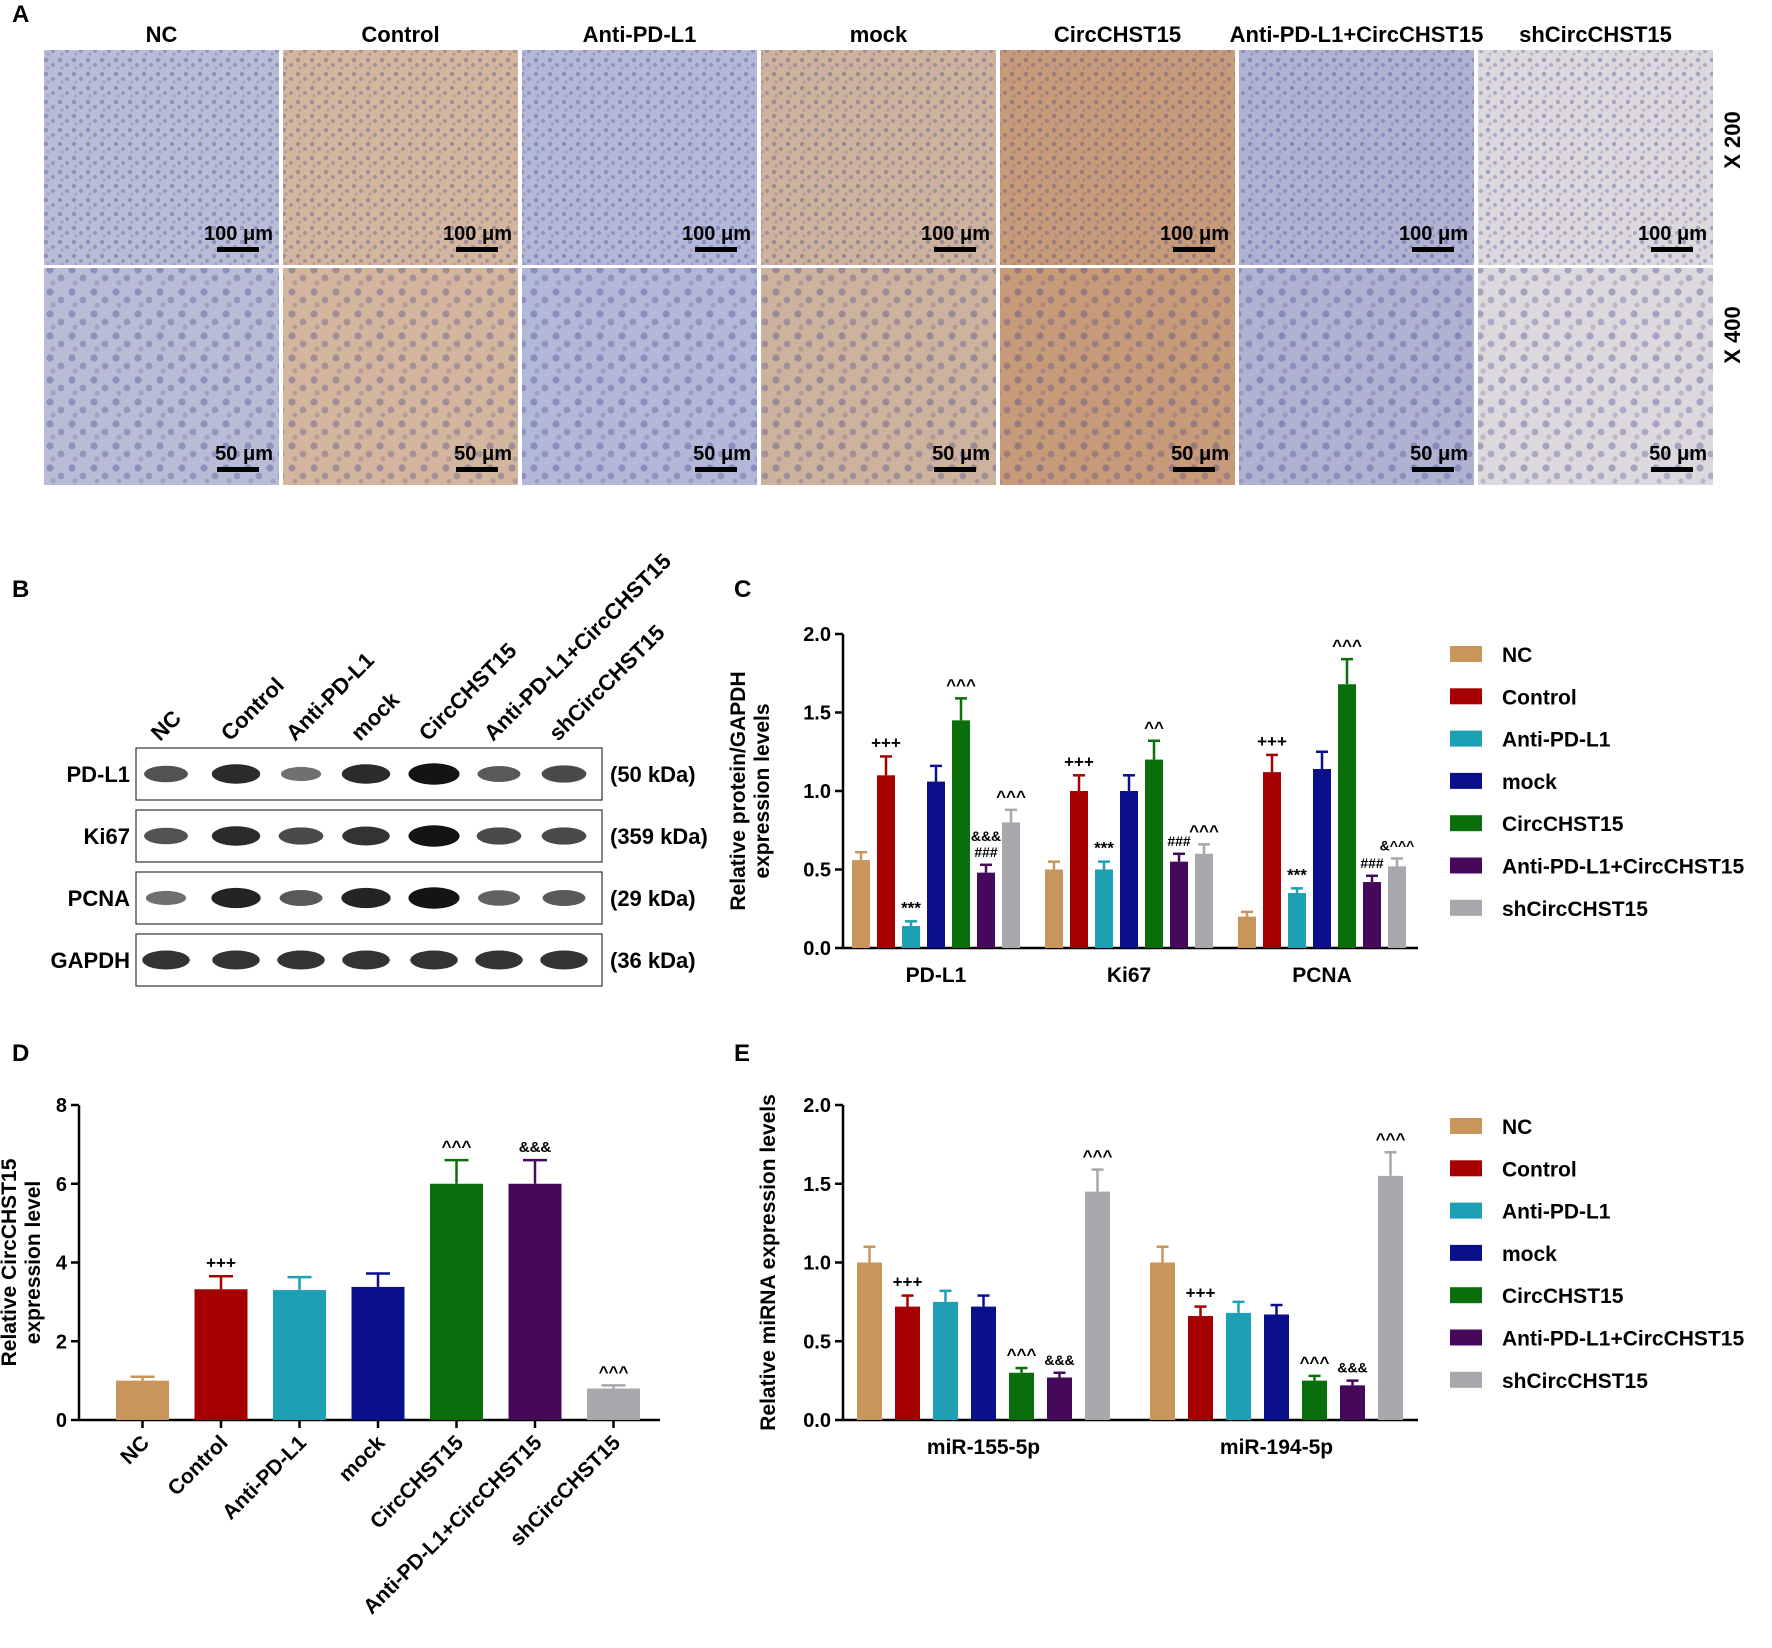 This screenshot has height=1648, width=1772. Describe the element at coordinates (1204, 900) in the screenshot. I see `bar-ki67-shcircchst15` at that location.